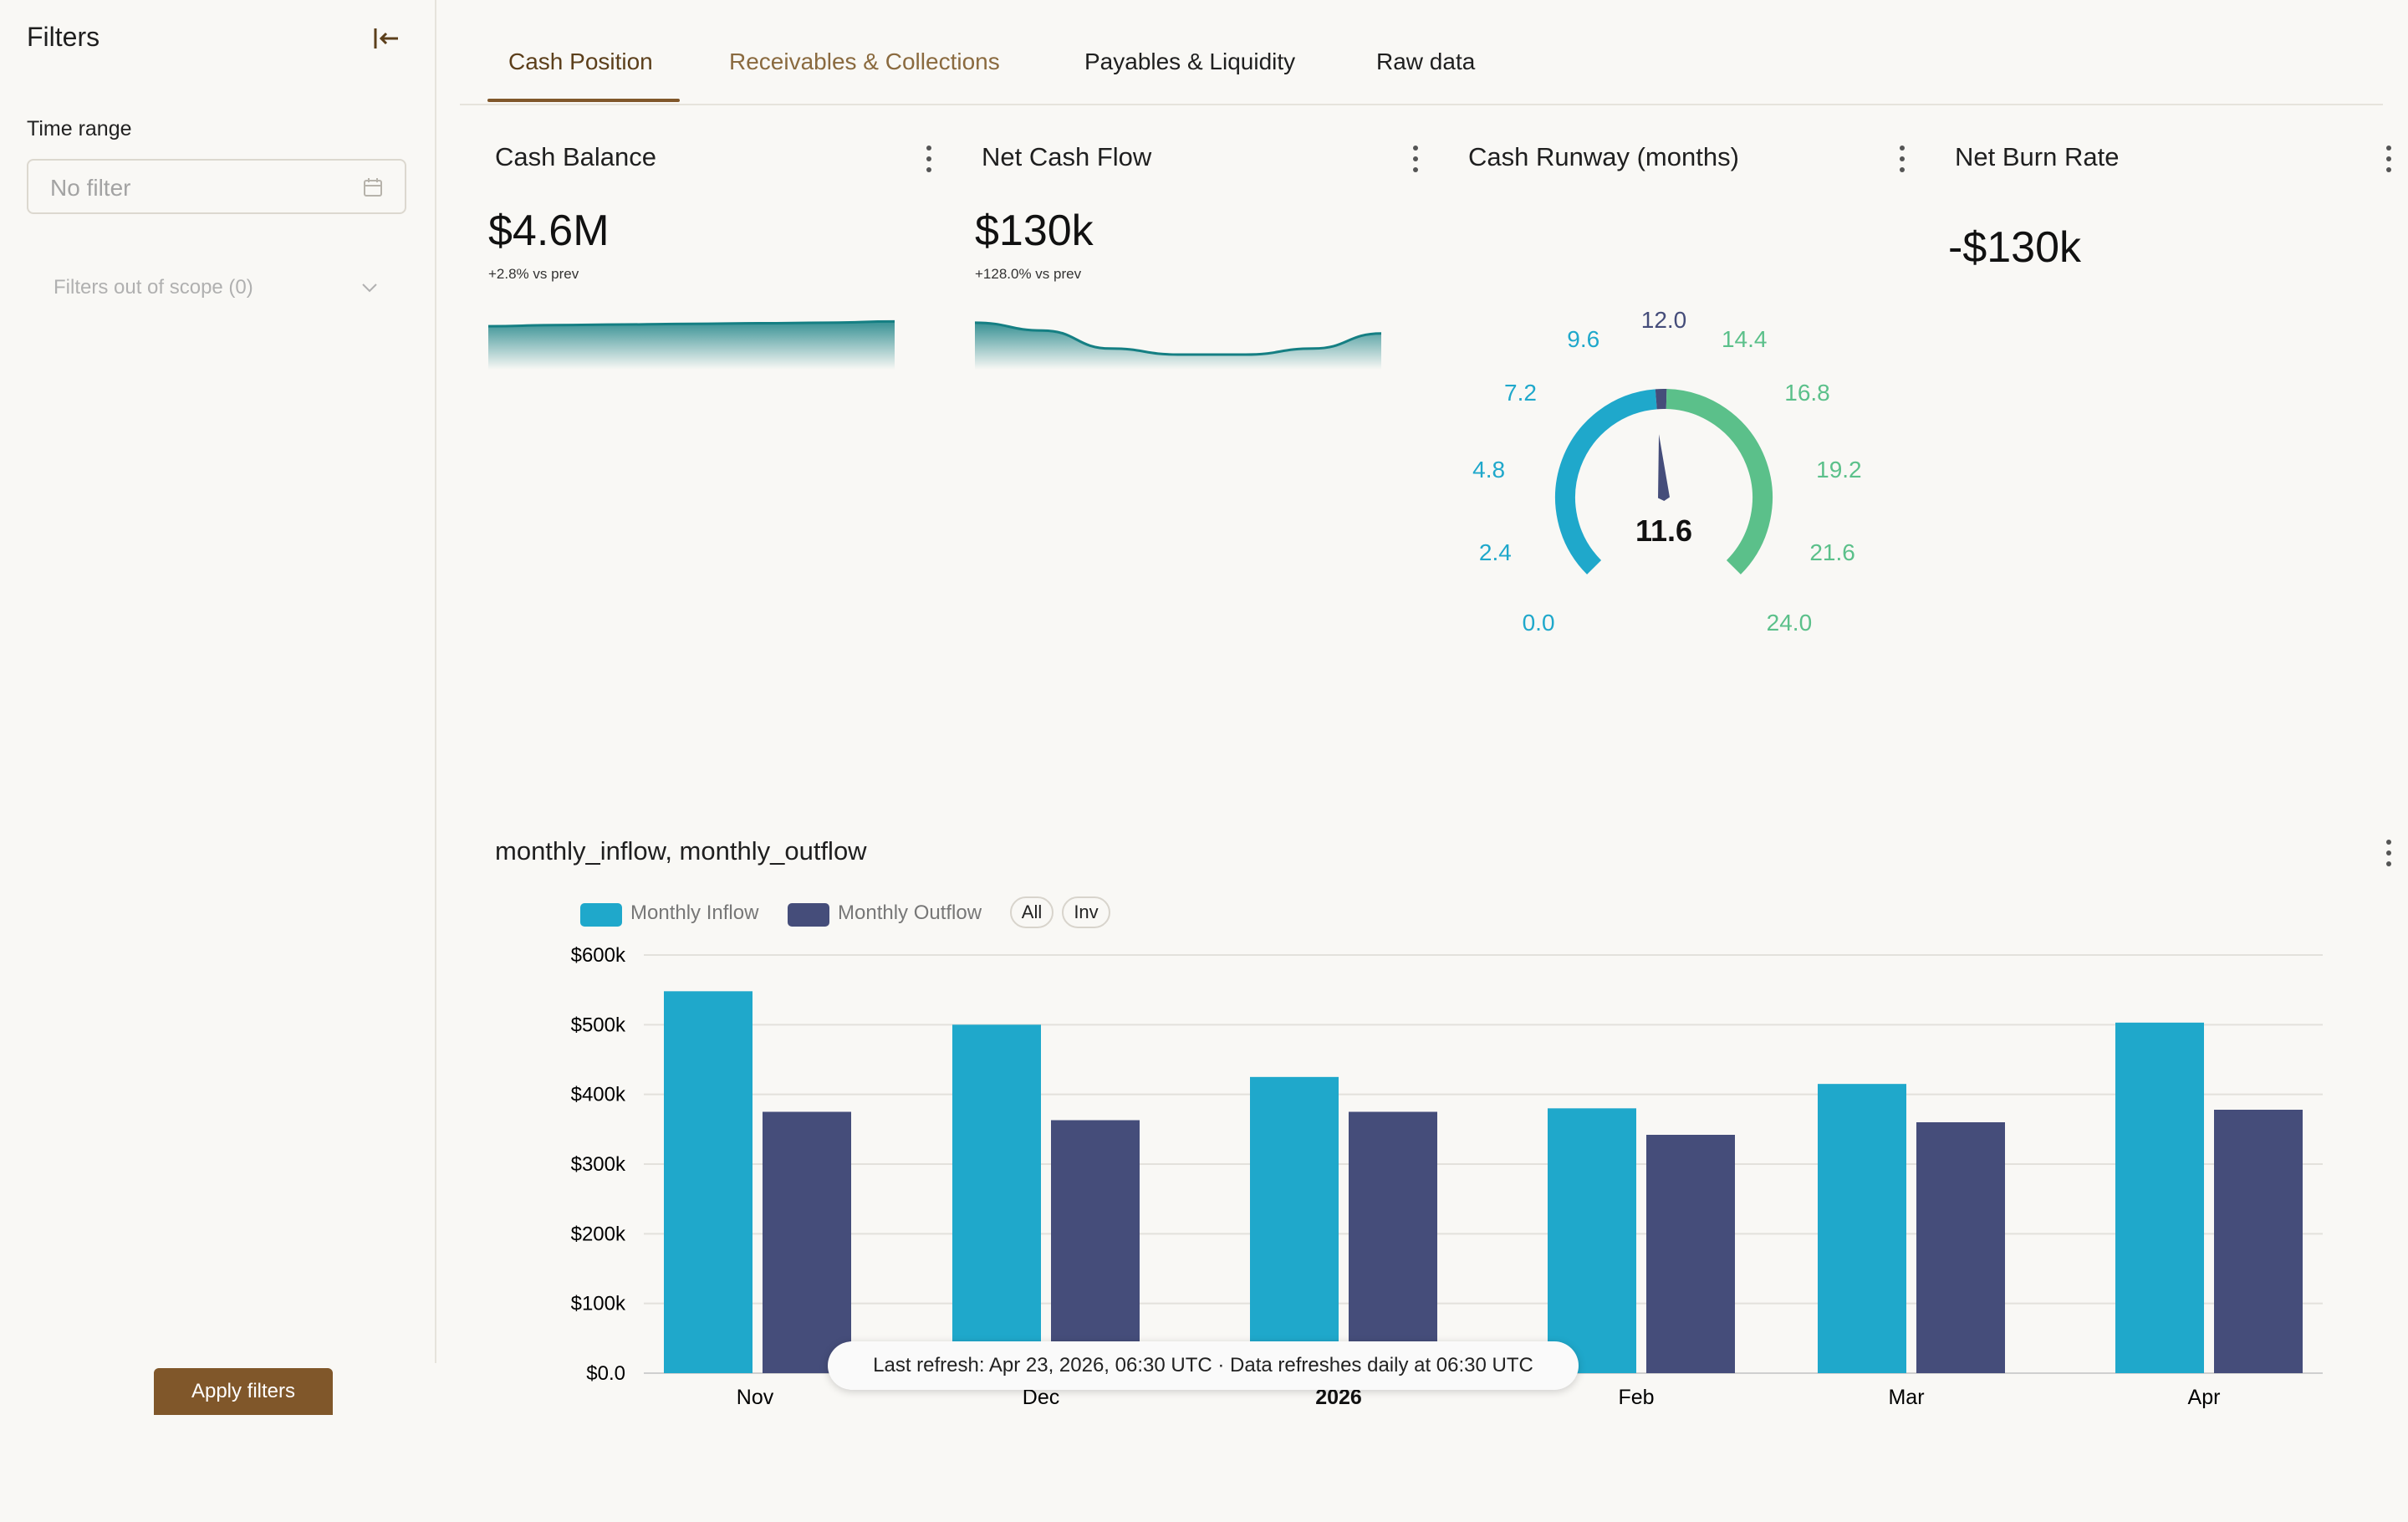 The width and height of the screenshot is (2408, 1522). I want to click on time-range-field, so click(217, 186).